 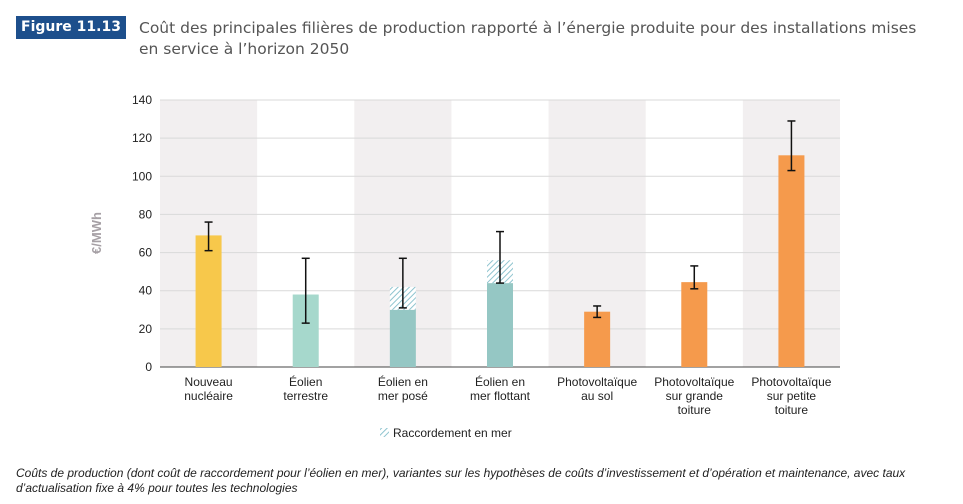 I want to click on x-tick-label: Photovoltaïque sur petite toiture, so click(x=791, y=396).